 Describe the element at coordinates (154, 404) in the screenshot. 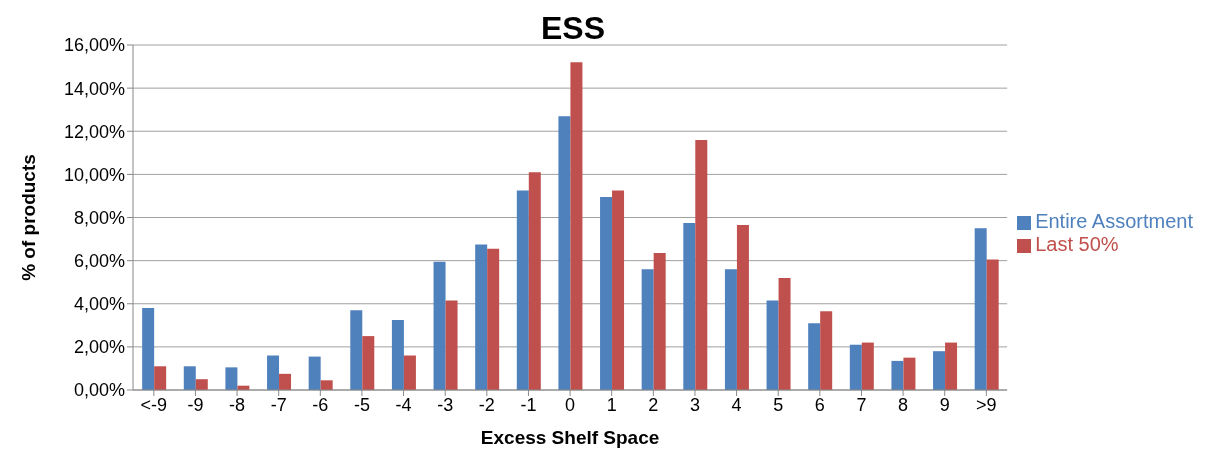

I see `x-tick-label: <-9` at that location.